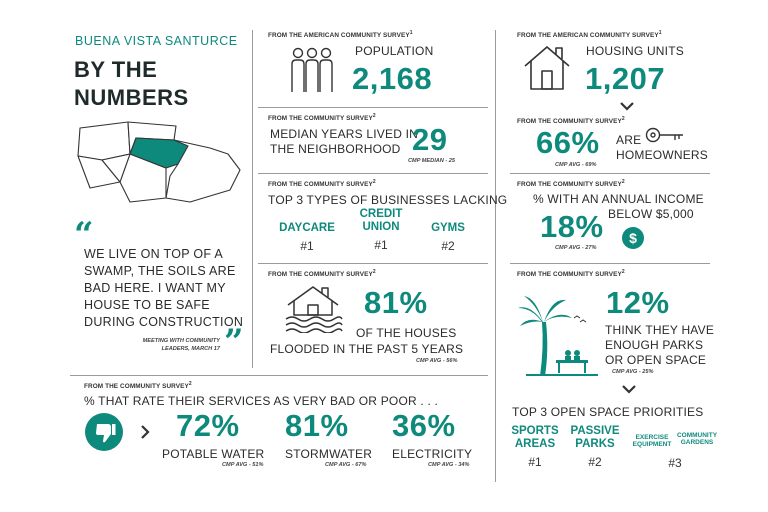 The image size is (768, 512). I want to click on flooded-value: 81%, so click(396, 302).